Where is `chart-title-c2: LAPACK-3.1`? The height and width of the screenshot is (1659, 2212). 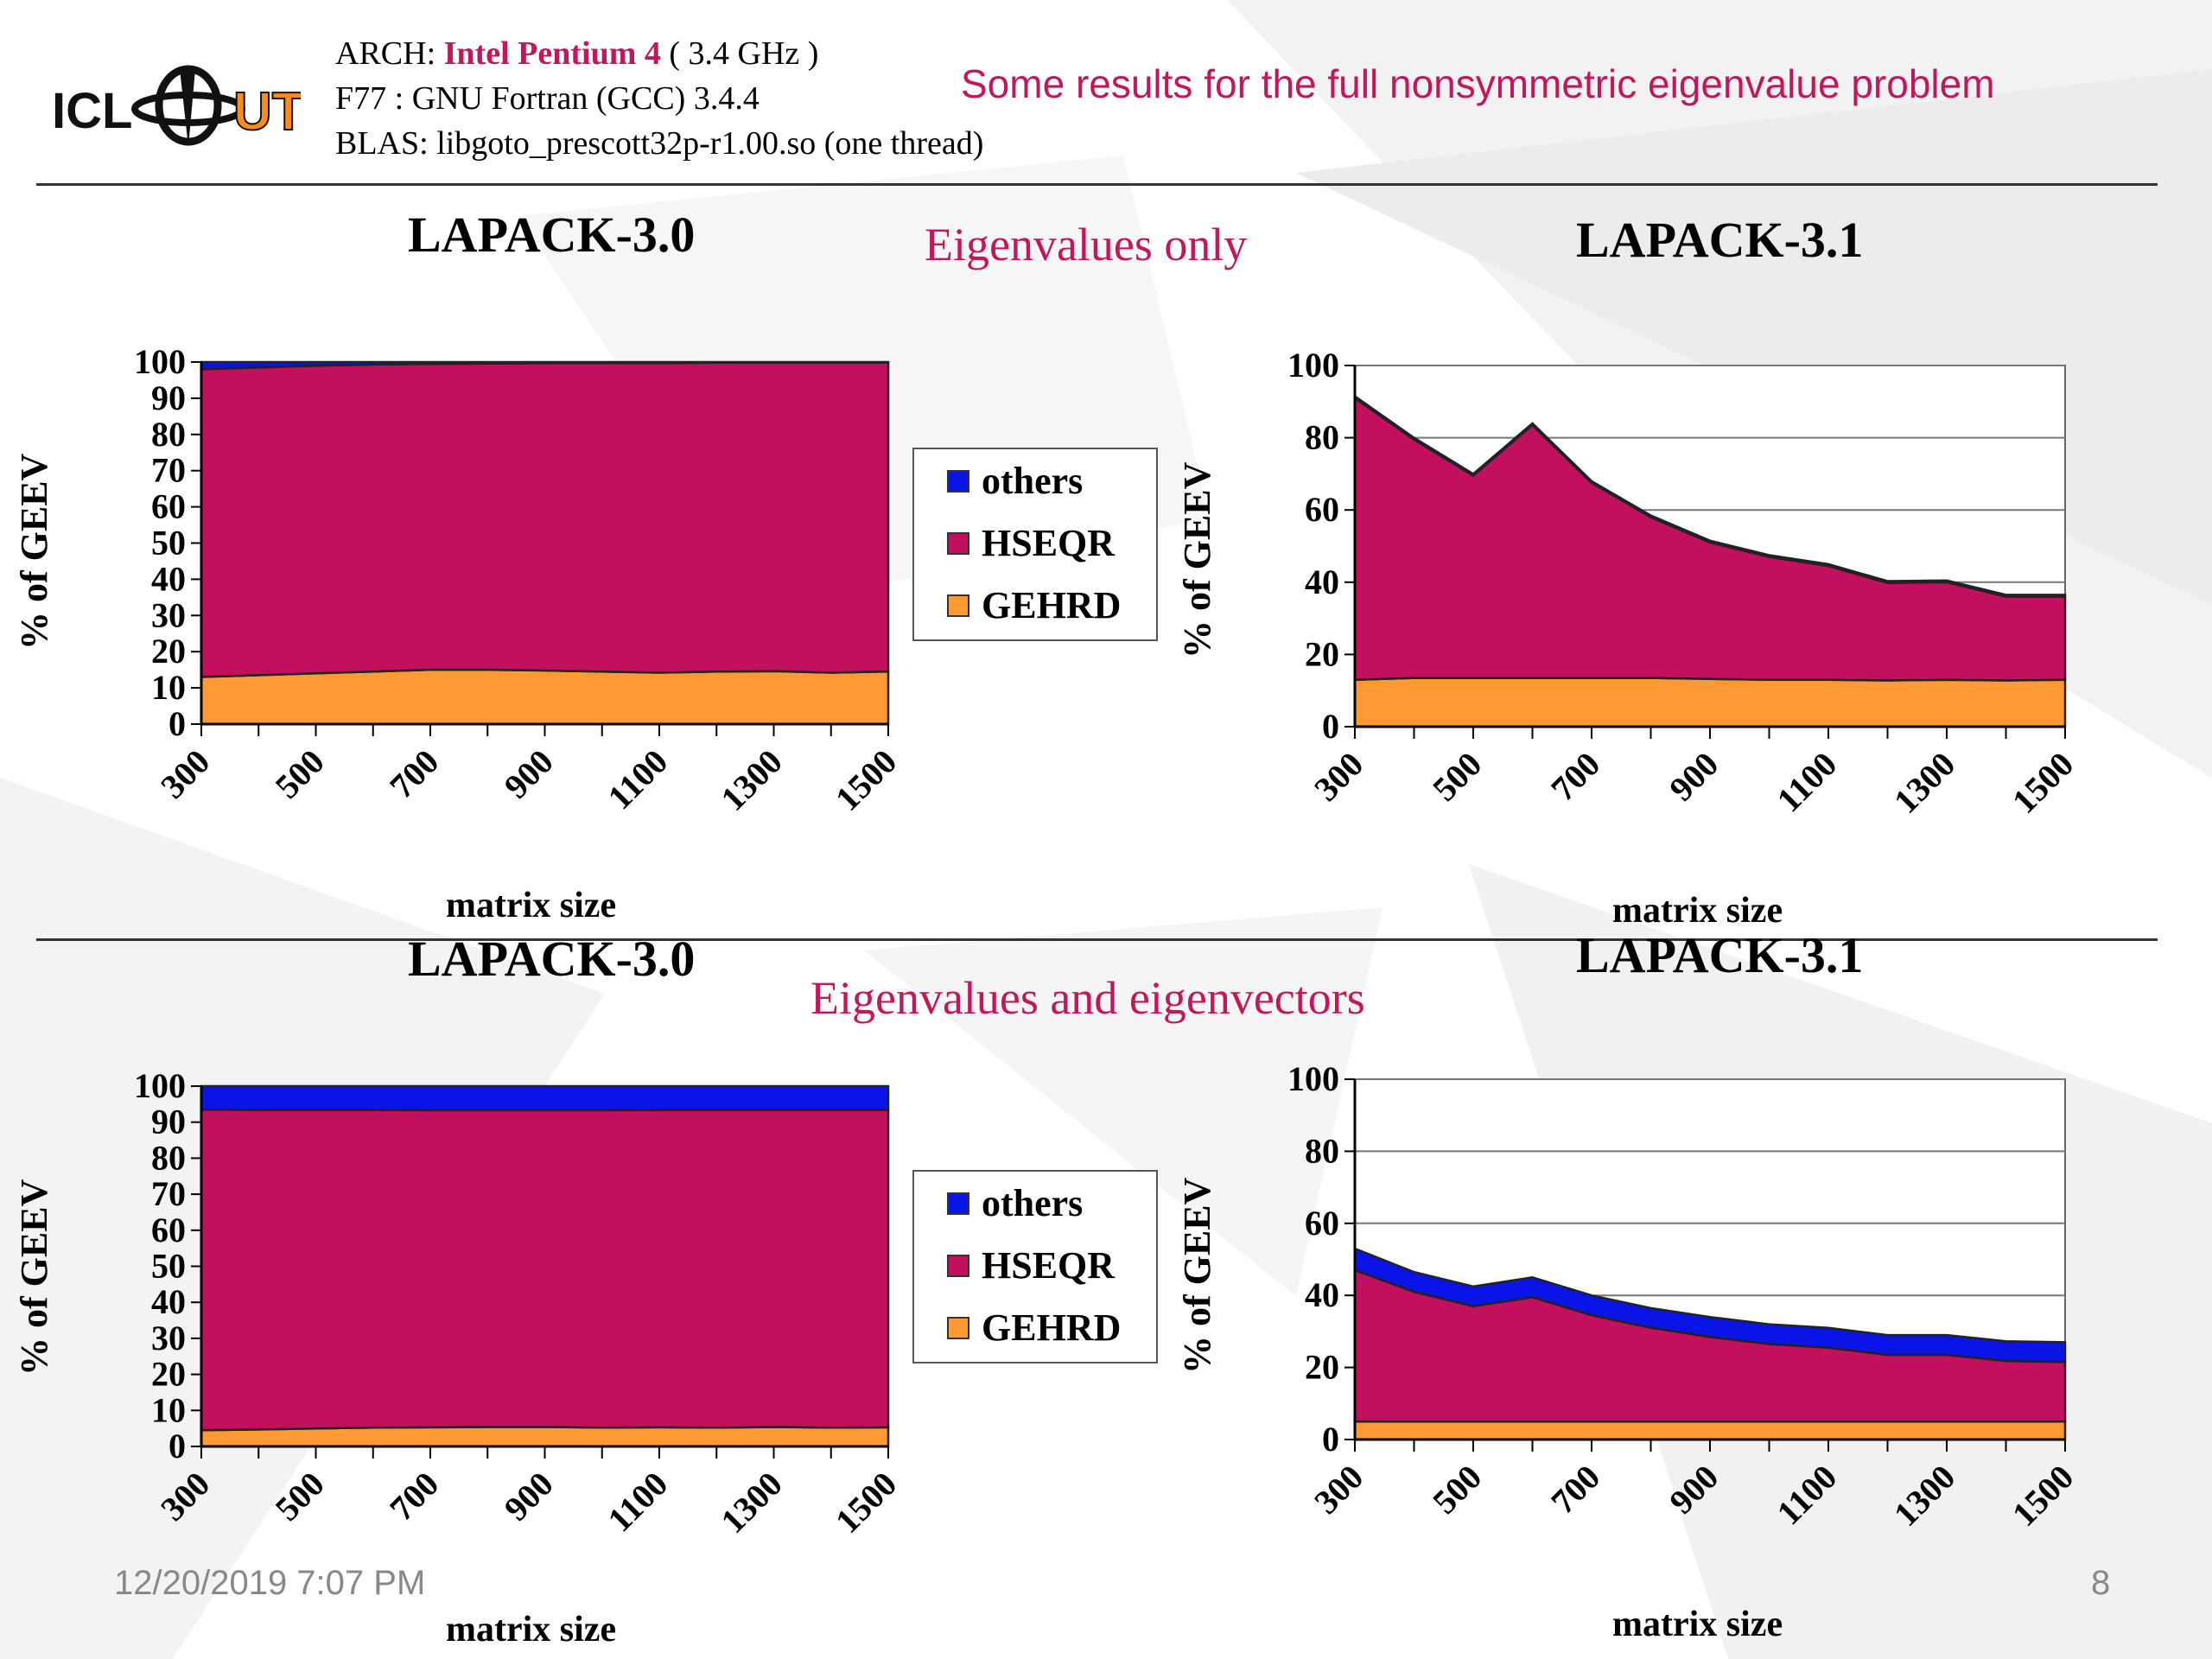
chart-title-c2: LAPACK-3.1 is located at coordinates (1720, 240).